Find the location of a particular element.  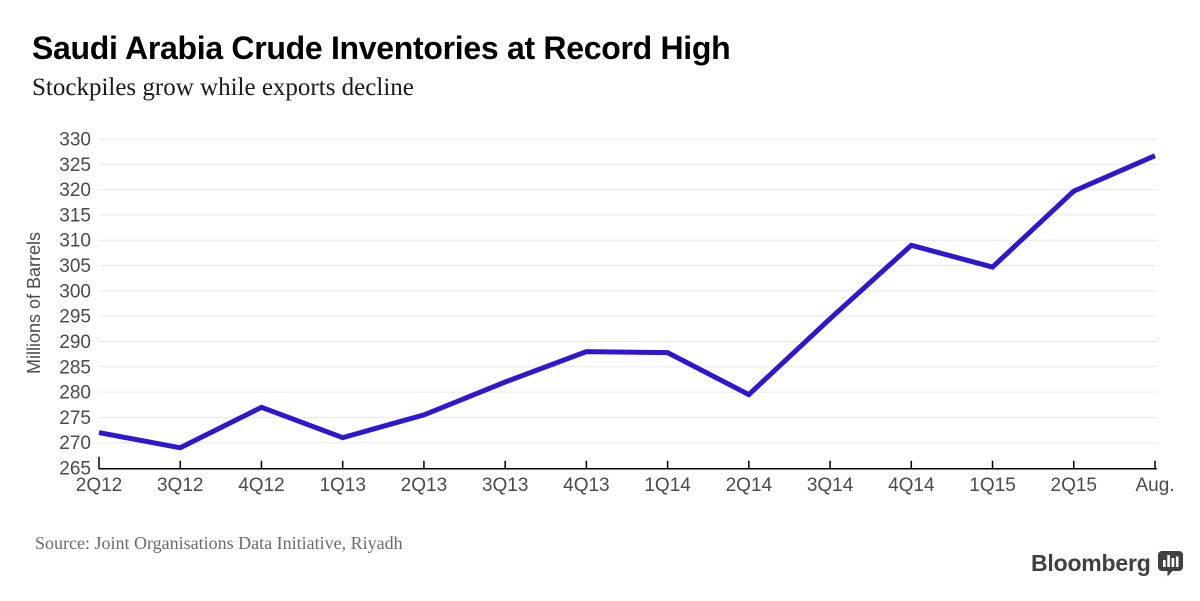

x-tick-label: 1Q13 is located at coordinates (342, 485).